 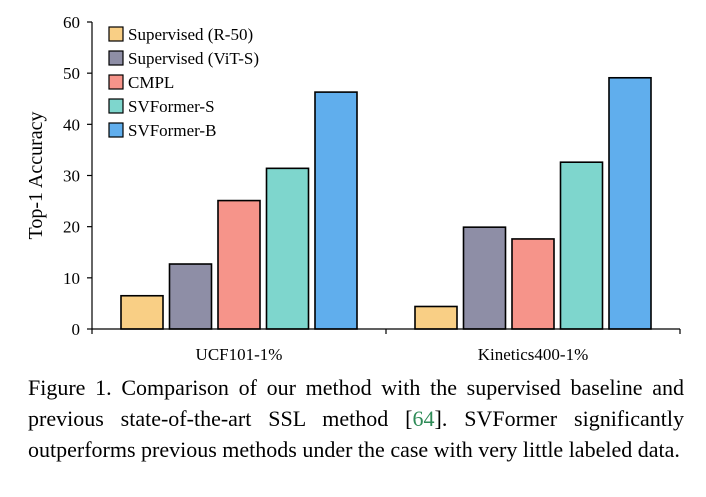 I want to click on legend-label: Supervised (ViT-S), so click(x=193, y=58).